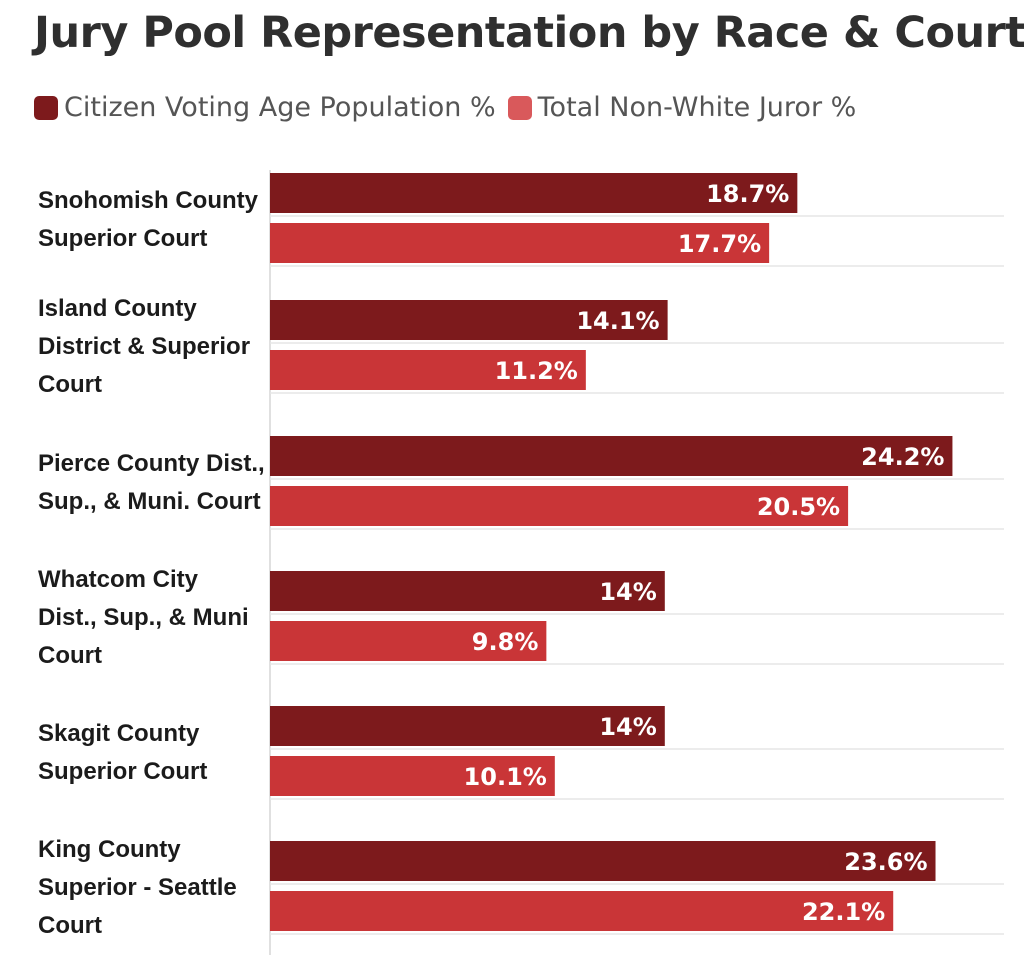 Image resolution: width=1024 pixels, height=978 pixels. What do you see at coordinates (505, 777) in the screenshot?
I see `value-label-juror: 10.1%` at bounding box center [505, 777].